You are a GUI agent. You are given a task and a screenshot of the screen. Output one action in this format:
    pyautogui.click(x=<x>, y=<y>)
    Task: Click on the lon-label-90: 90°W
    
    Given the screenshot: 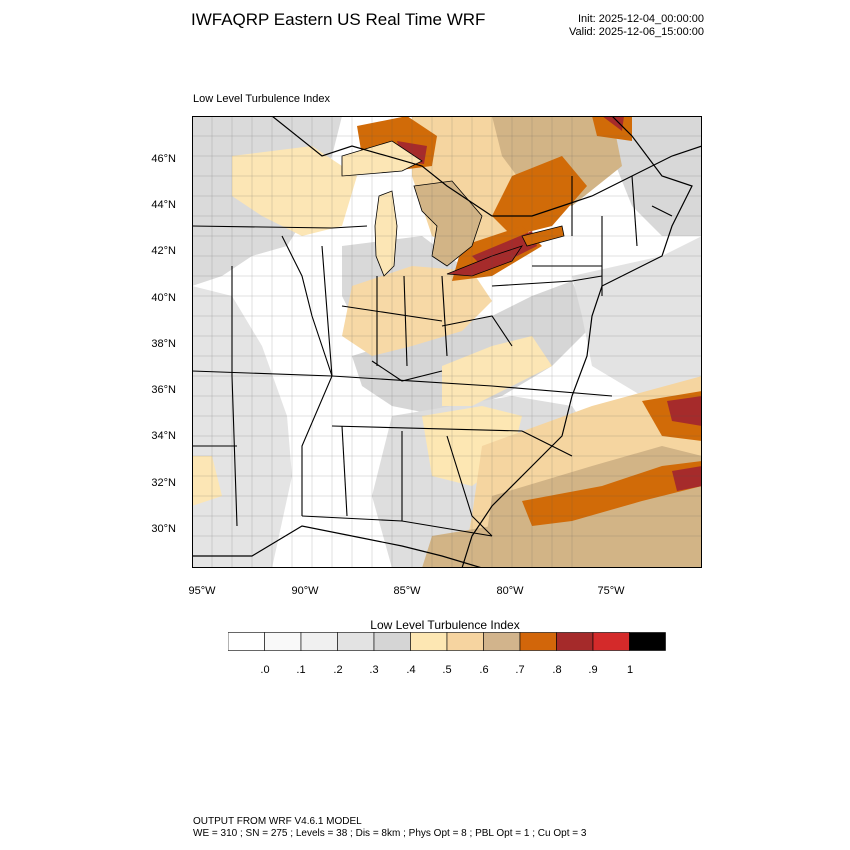 What is the action you would take?
    pyautogui.click(x=305, y=591)
    